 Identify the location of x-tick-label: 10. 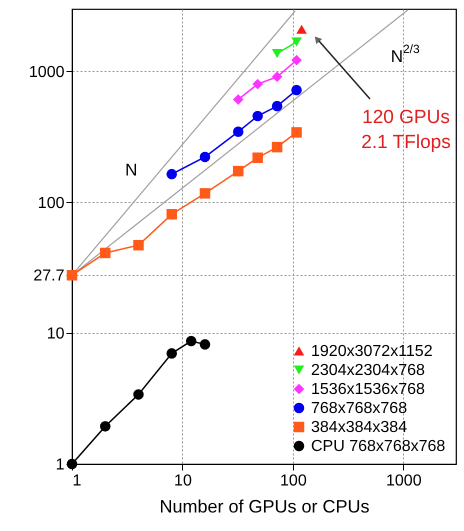
(183, 481).